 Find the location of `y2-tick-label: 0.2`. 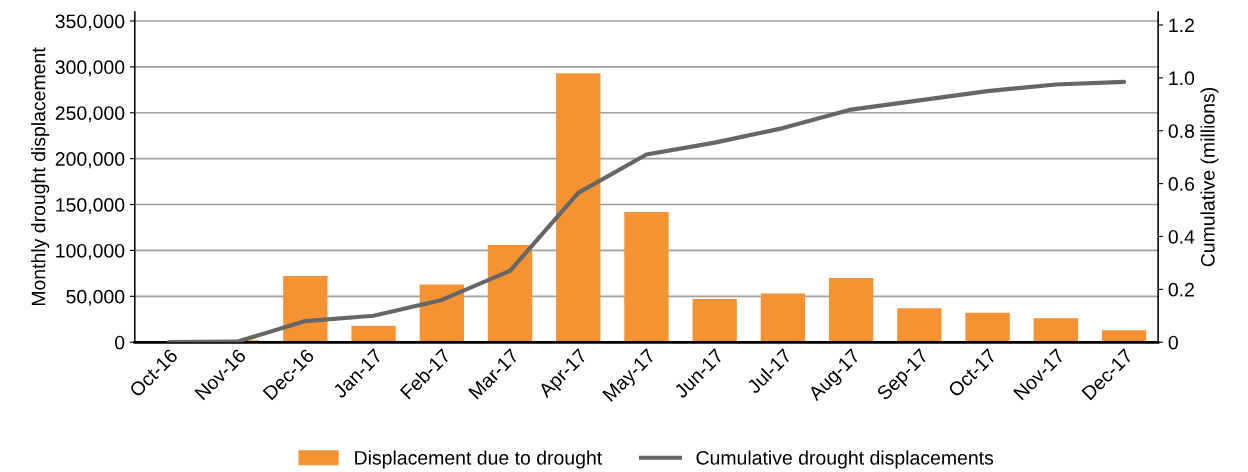

y2-tick-label: 0.2 is located at coordinates (1181, 289).